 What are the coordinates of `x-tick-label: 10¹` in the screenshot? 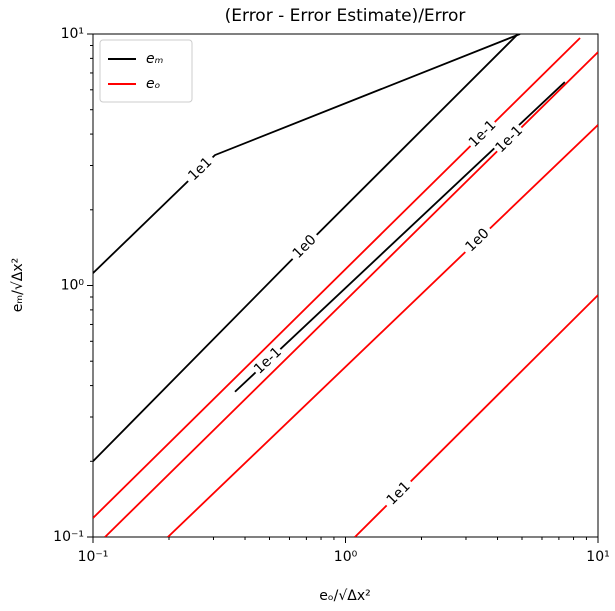 It's located at (597, 557).